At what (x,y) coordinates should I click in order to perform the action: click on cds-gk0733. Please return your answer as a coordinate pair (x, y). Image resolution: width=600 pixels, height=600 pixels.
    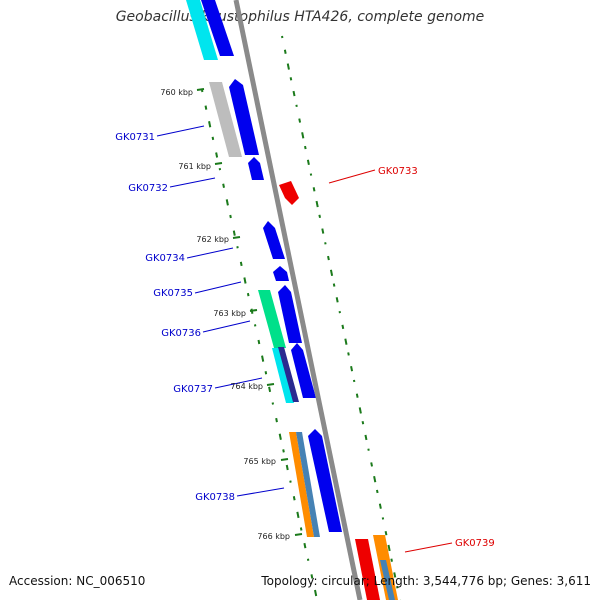
    Looking at the image, I should click on (289, 193).